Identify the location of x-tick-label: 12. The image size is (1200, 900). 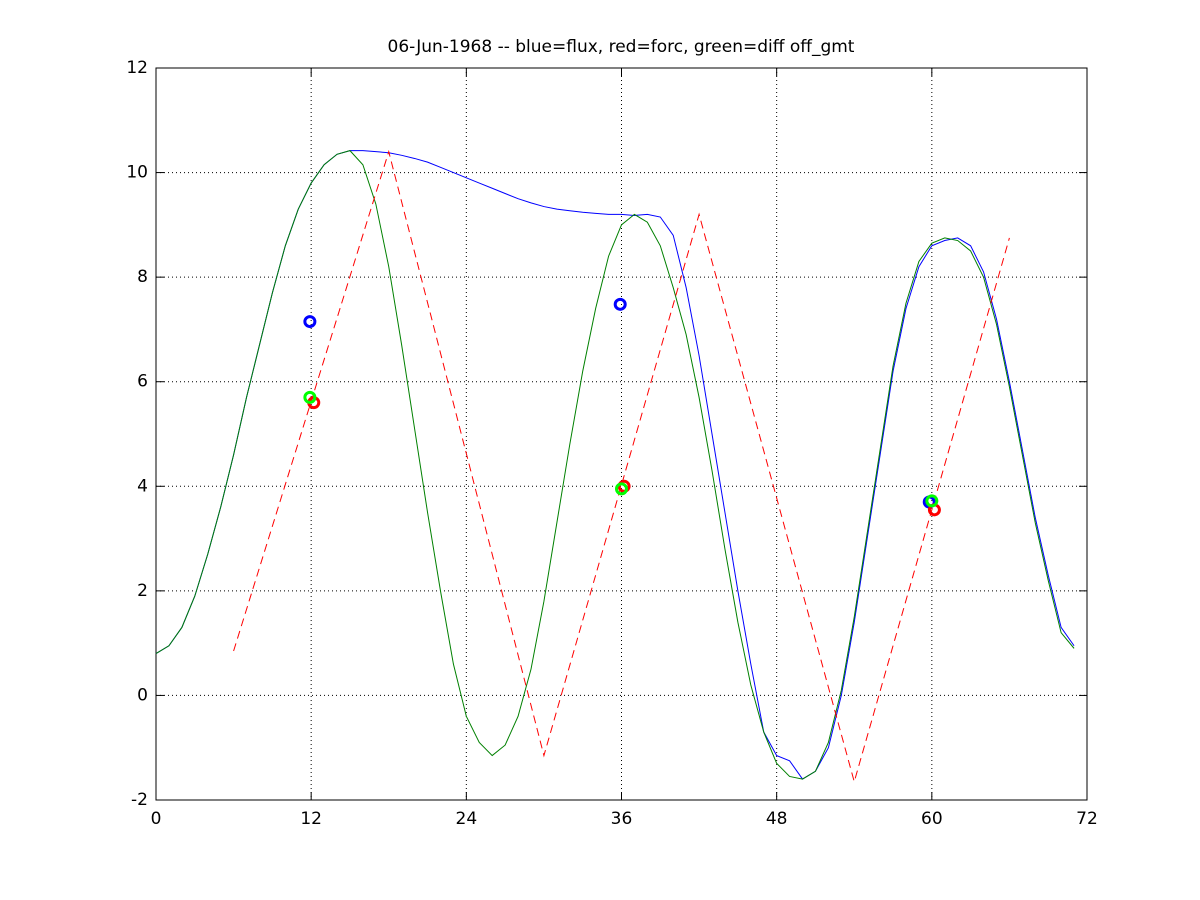
(311, 819).